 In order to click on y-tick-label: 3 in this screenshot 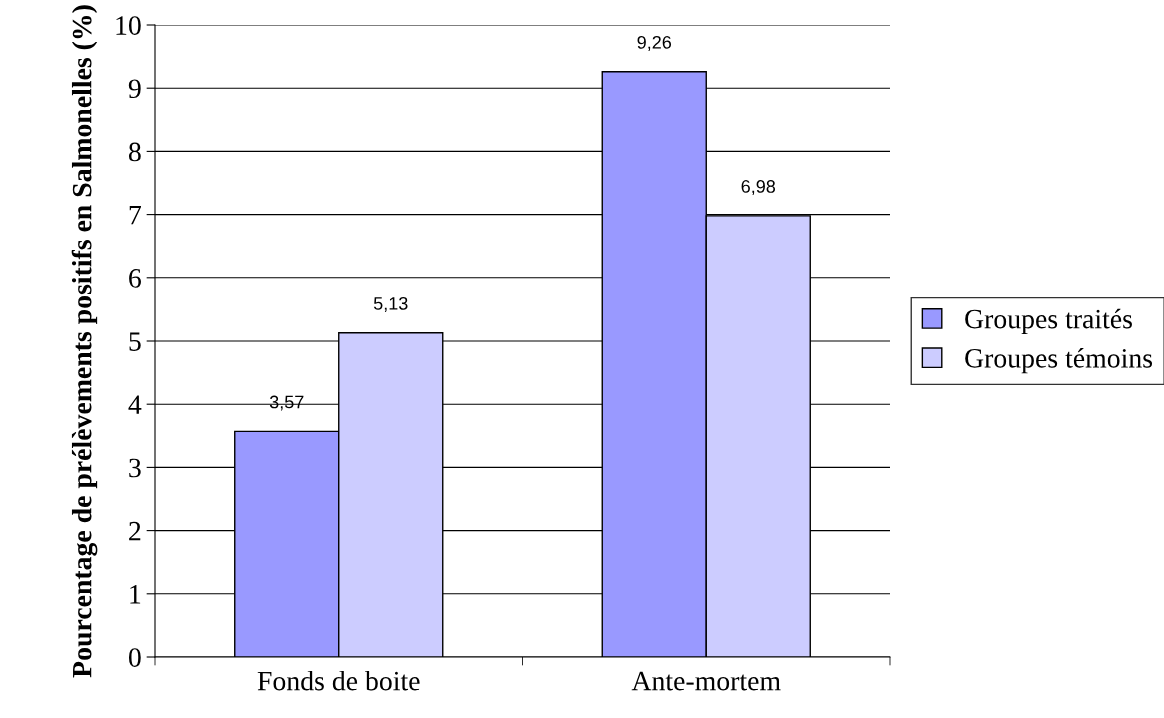, I will do `click(135, 468)`.